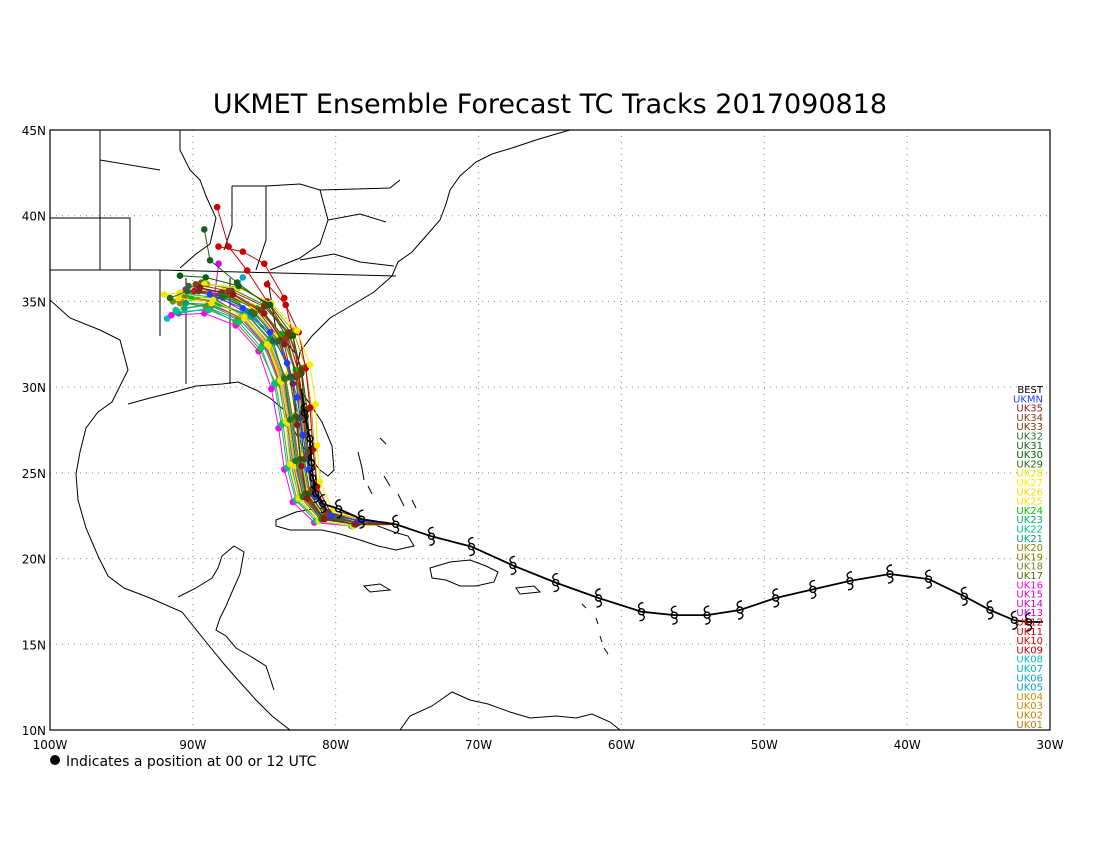 The image size is (1100, 850). What do you see at coordinates (34, 645) in the screenshot?
I see `y-tick-label: 15N` at bounding box center [34, 645].